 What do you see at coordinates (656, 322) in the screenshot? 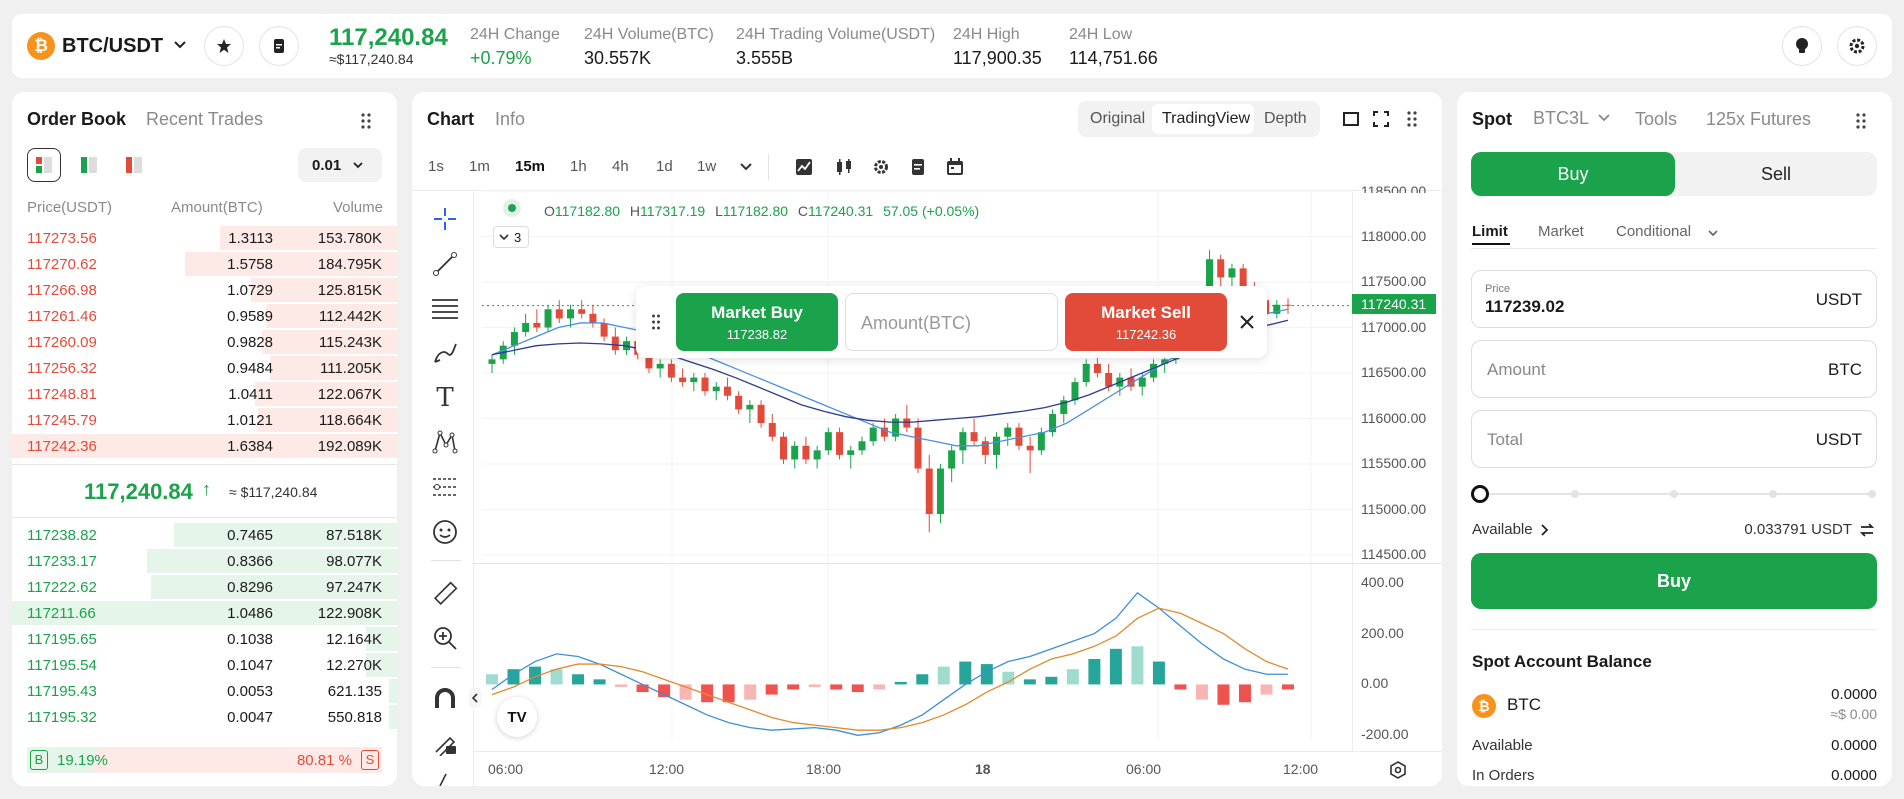
I see `quick-trade-drag-icon` at bounding box center [656, 322].